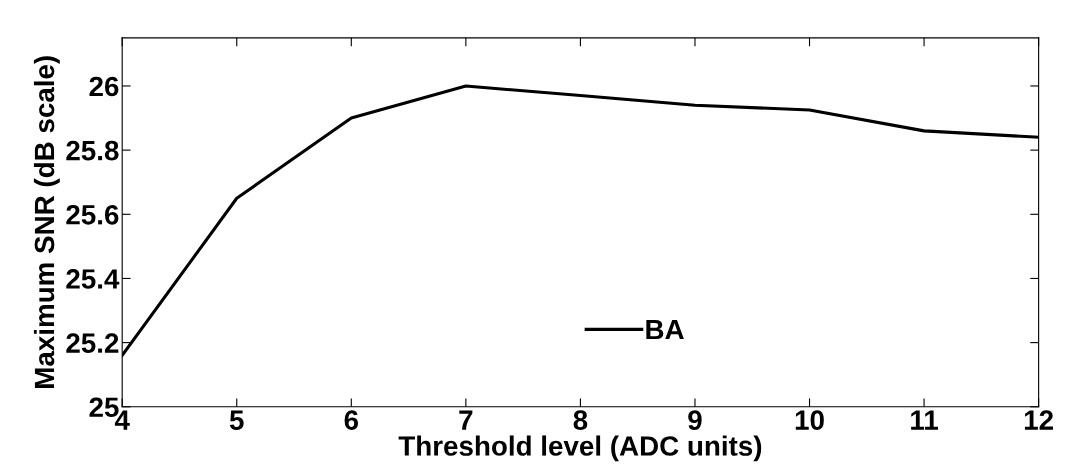 The height and width of the screenshot is (473, 1091). I want to click on x-tick-label: 9, so click(695, 420).